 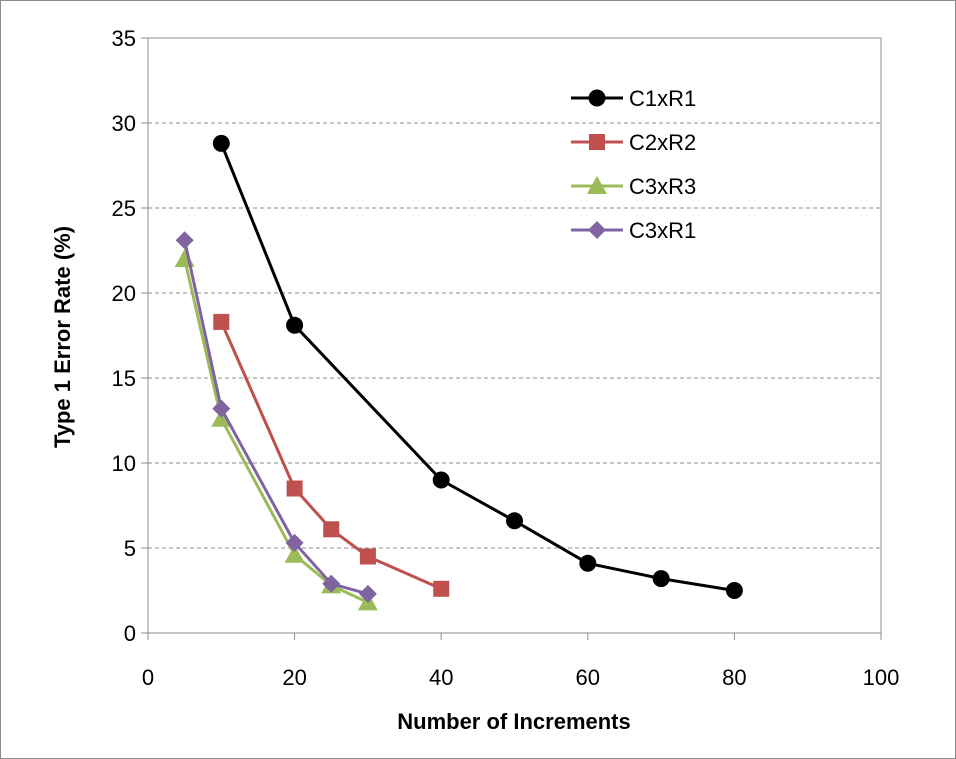 What do you see at coordinates (588, 677) in the screenshot?
I see `x-tick-label: 60` at bounding box center [588, 677].